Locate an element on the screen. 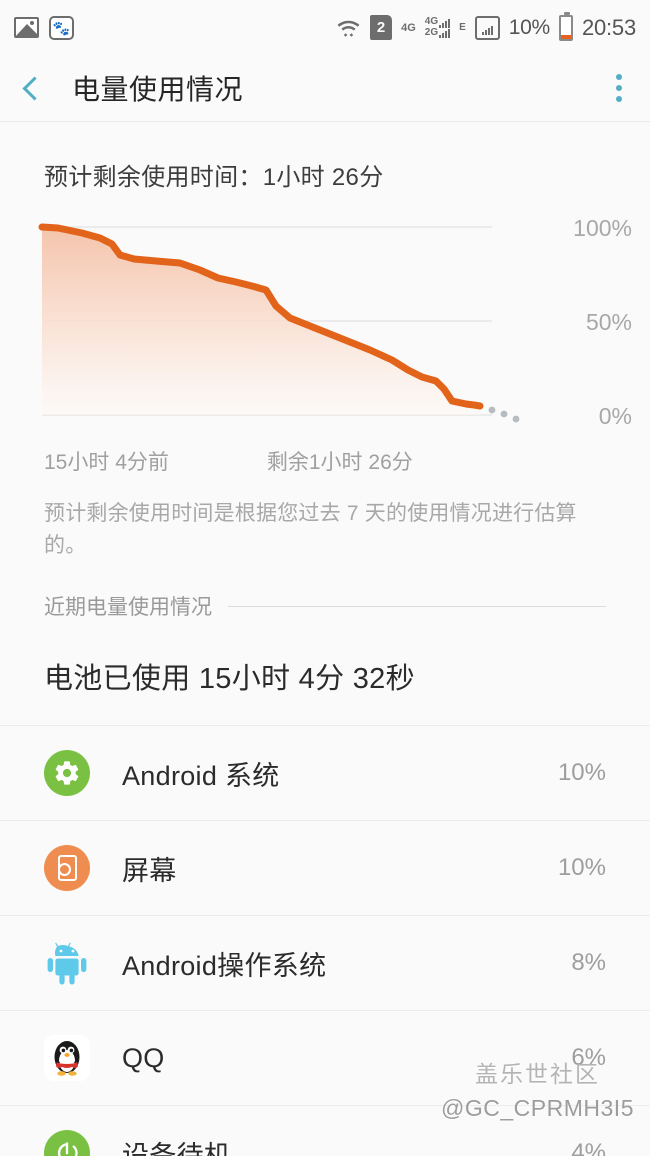  edge-network-icon: E is located at coordinates (462, 27).